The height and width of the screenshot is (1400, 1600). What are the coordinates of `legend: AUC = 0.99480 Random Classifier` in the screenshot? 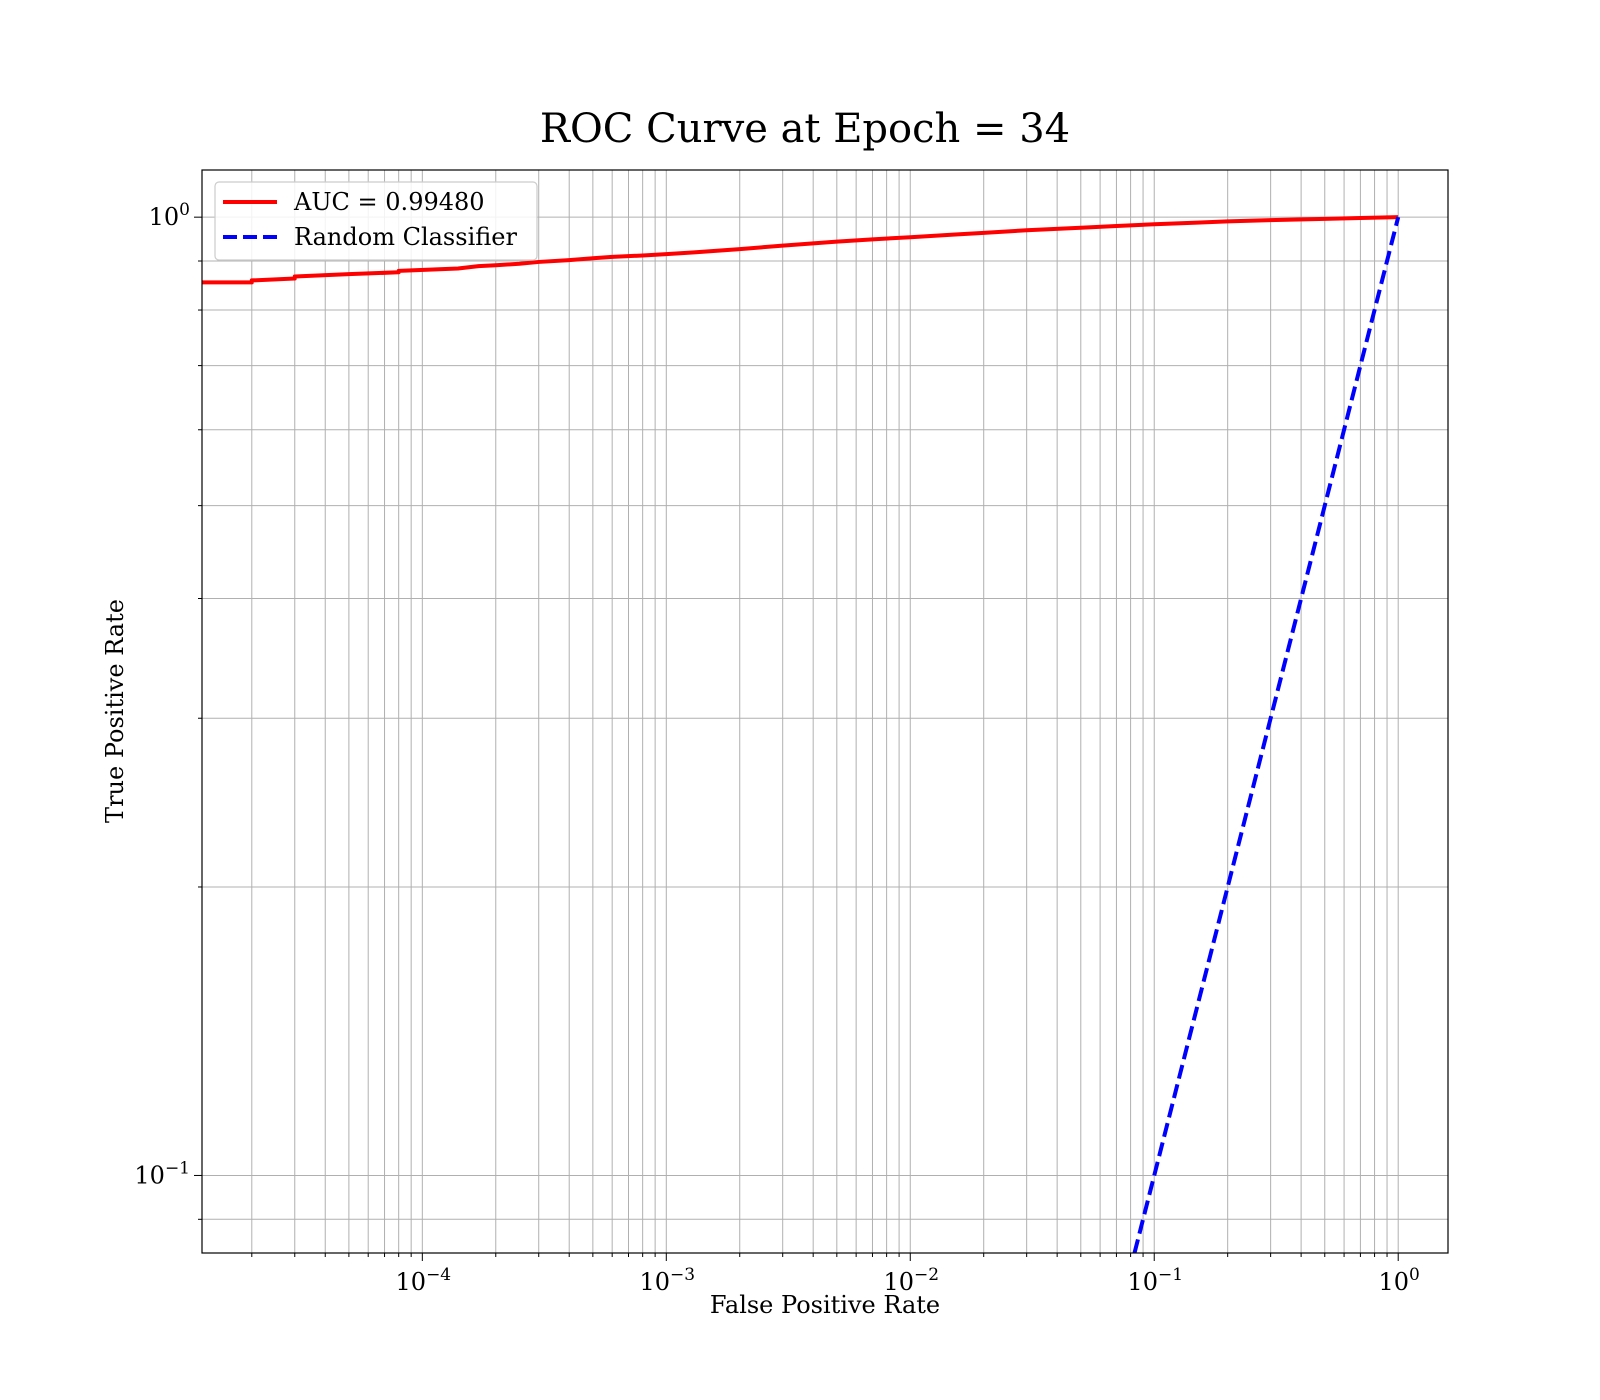 It's located at (376, 221).